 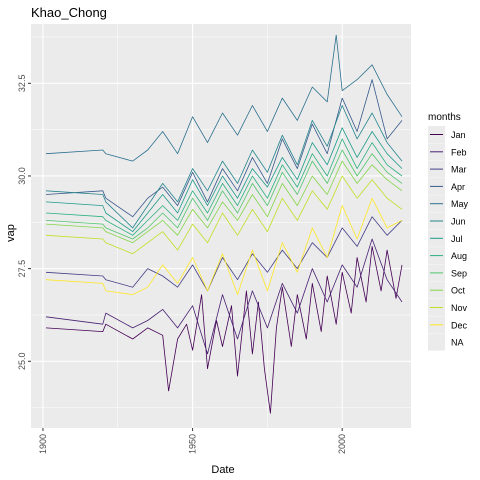 I want to click on x-axis-title: Date, so click(x=222, y=470).